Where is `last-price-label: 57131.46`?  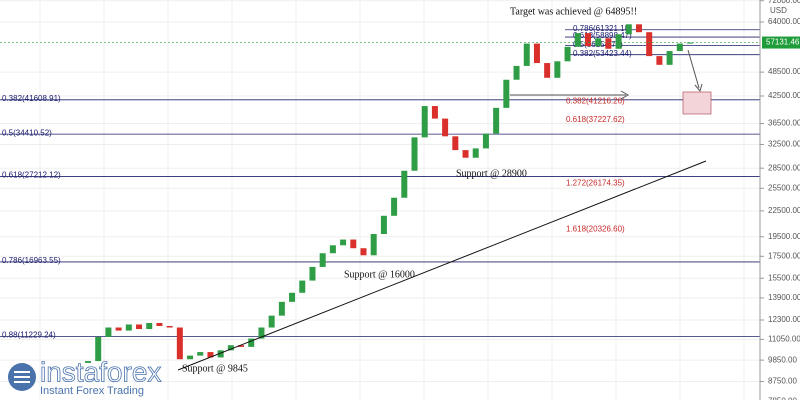 last-price-label: 57131.46 is located at coordinates (783, 42).